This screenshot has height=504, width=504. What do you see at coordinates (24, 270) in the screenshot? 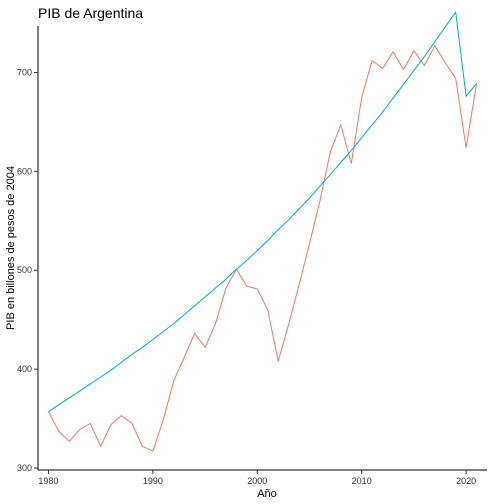
I see `y-tick-label: 500` at bounding box center [24, 270].